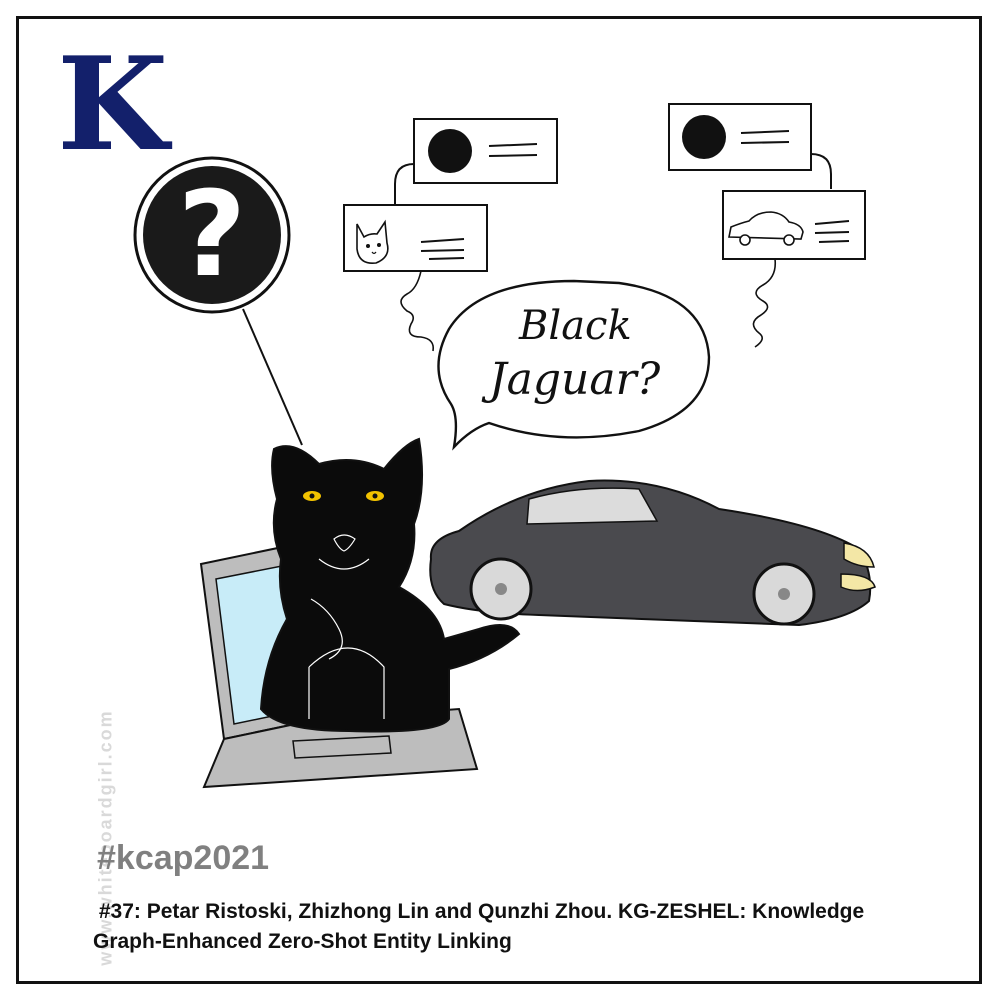 The width and height of the screenshot is (1000, 1000). Describe the element at coordinates (183, 858) in the screenshot. I see `hashtag: #kcap2021` at that location.